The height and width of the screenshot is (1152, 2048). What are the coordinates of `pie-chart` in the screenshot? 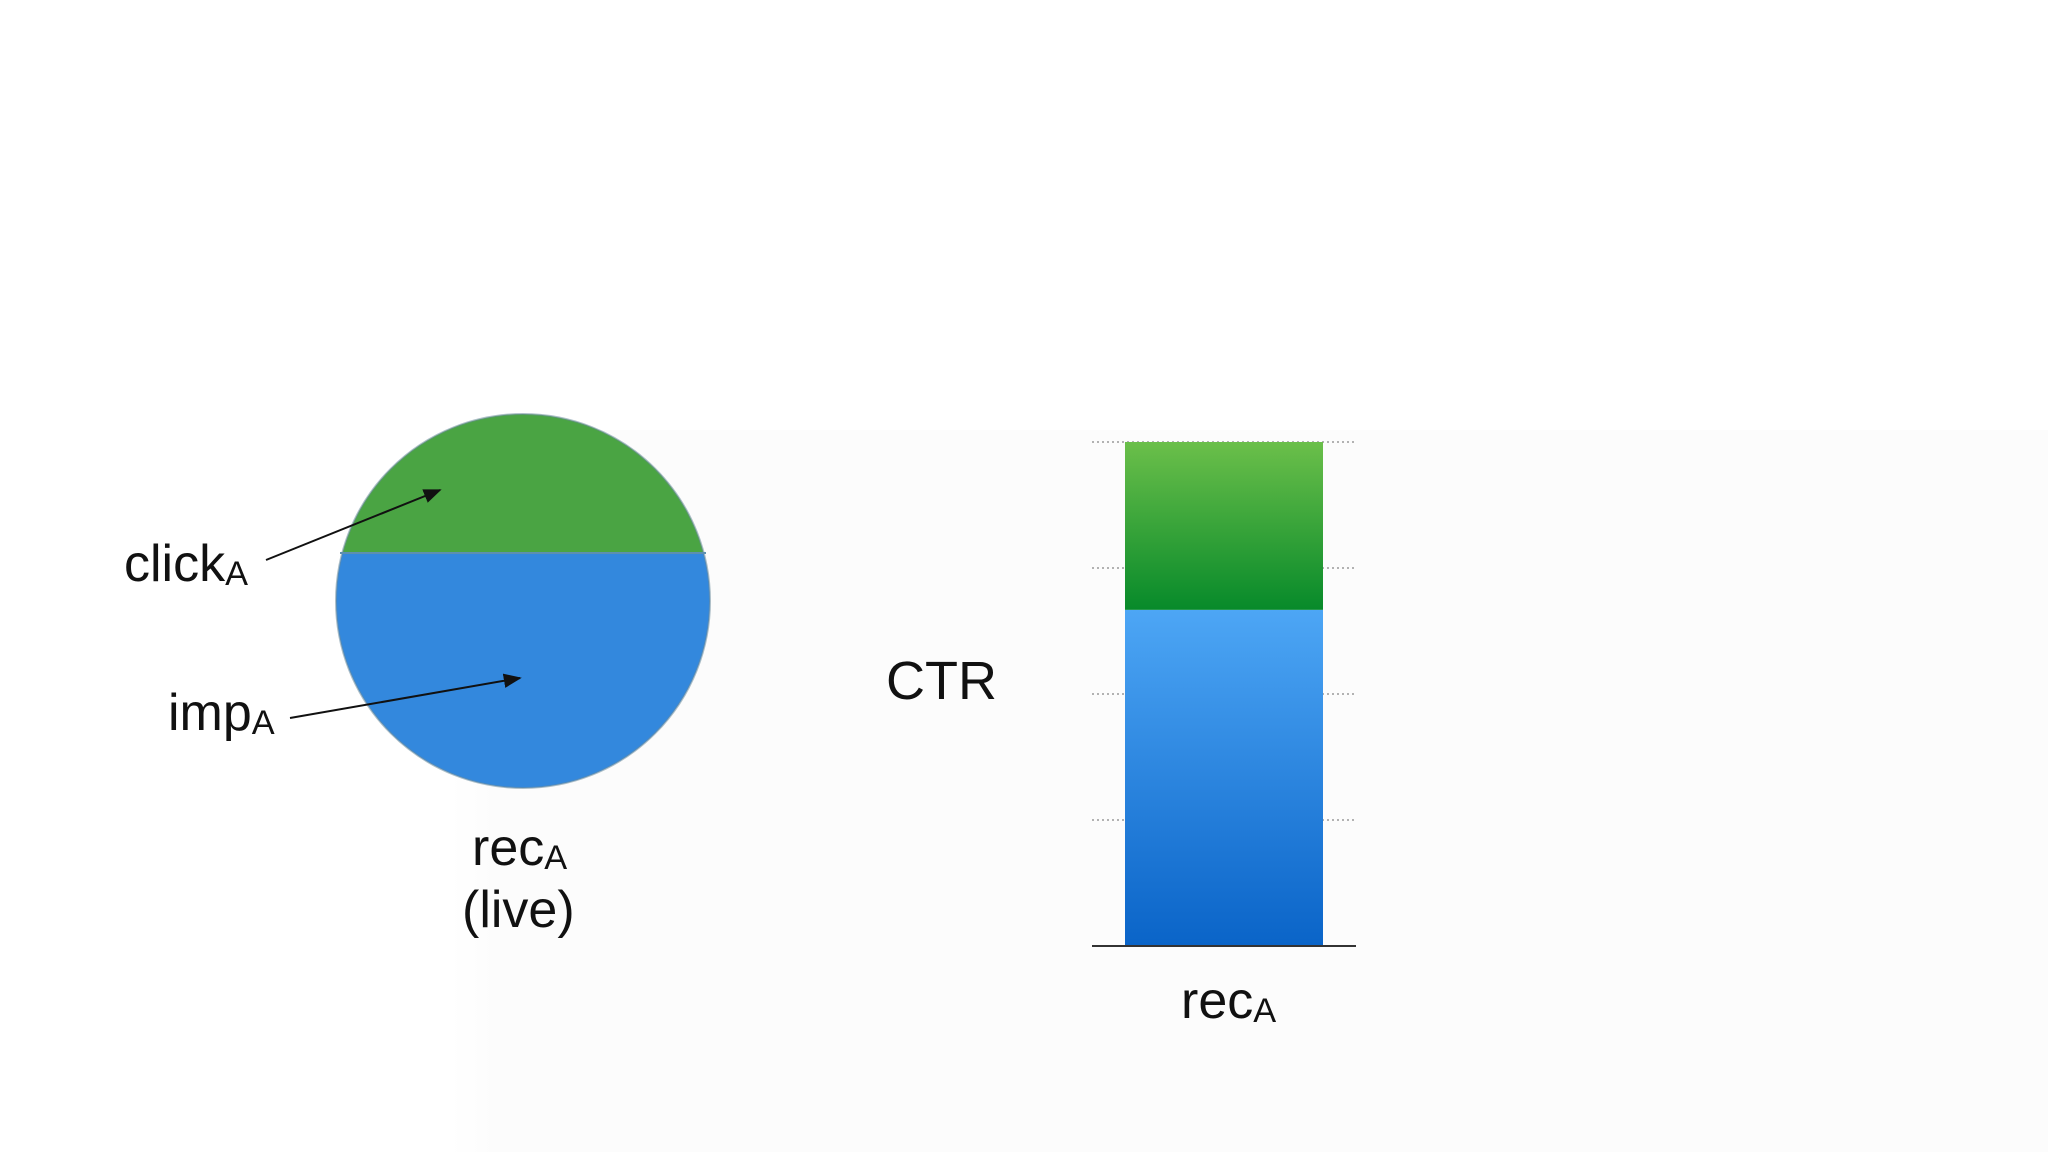 It's located at (523, 601).